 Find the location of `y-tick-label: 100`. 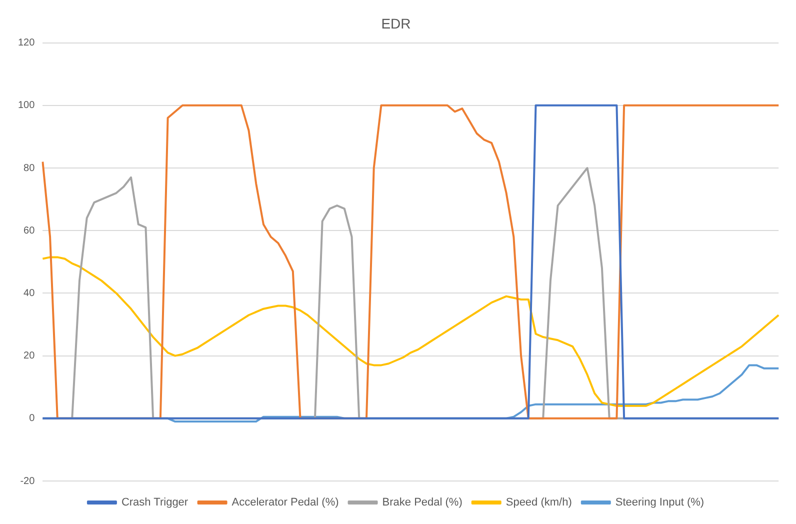

y-tick-label: 100 is located at coordinates (27, 106).